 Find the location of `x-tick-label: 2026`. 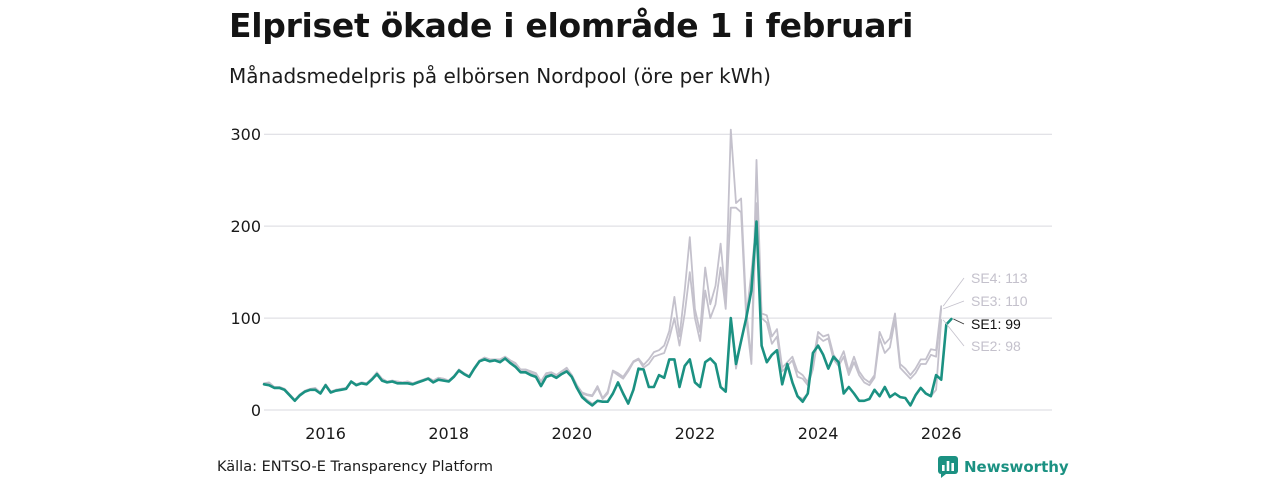

x-tick-label: 2026 is located at coordinates (941, 433).